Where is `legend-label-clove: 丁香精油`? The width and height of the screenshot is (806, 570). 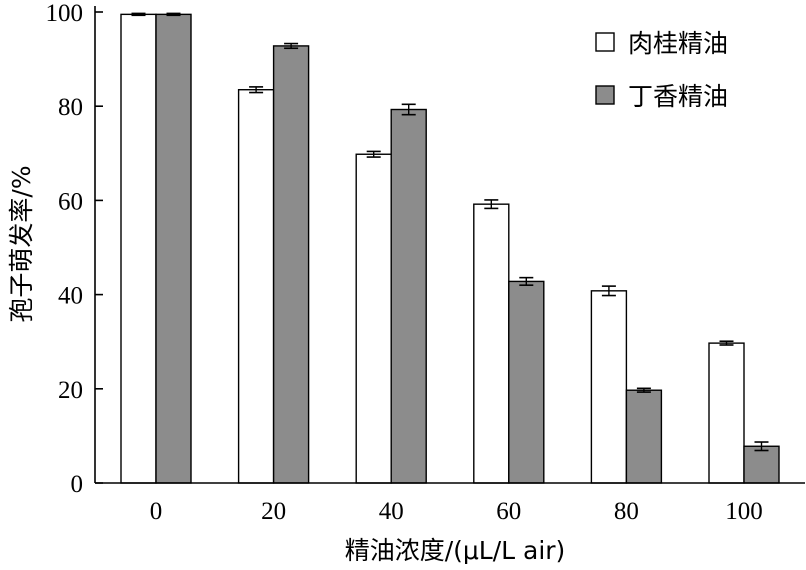 legend-label-clove: 丁香精油 is located at coordinates (678, 96).